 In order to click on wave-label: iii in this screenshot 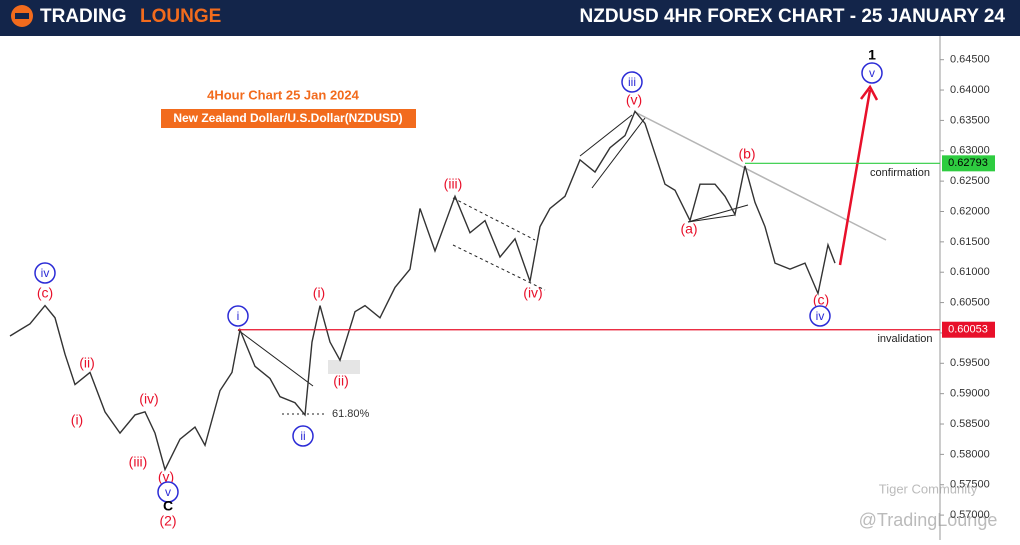, I will do `click(632, 82)`.